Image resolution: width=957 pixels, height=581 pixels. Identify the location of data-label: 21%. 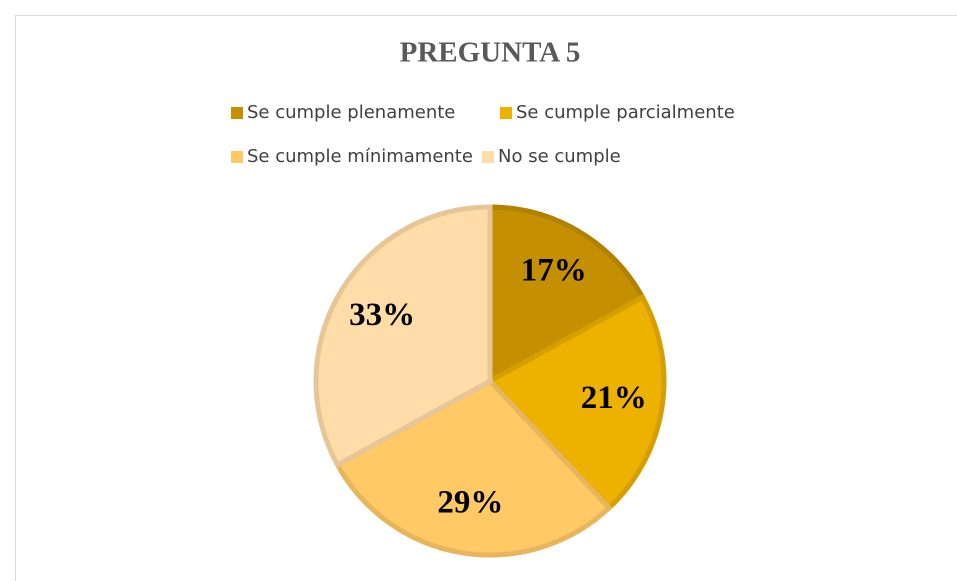
(614, 398).